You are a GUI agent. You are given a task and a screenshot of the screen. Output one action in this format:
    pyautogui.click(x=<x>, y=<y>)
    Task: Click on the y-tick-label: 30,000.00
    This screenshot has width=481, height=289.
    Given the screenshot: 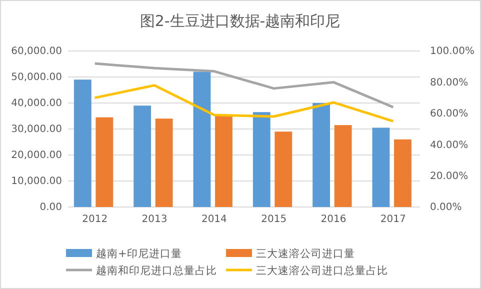 What is the action you would take?
    pyautogui.click(x=36, y=130)
    